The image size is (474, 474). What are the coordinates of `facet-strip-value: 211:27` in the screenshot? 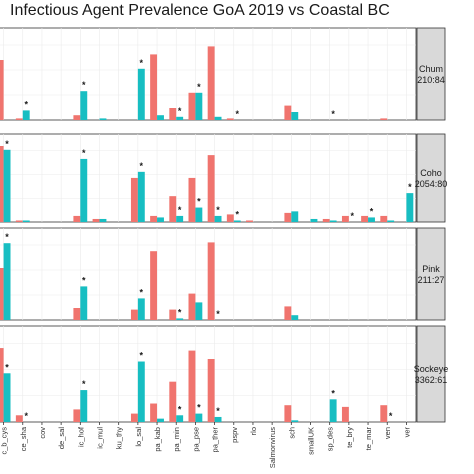 It's located at (431, 280).